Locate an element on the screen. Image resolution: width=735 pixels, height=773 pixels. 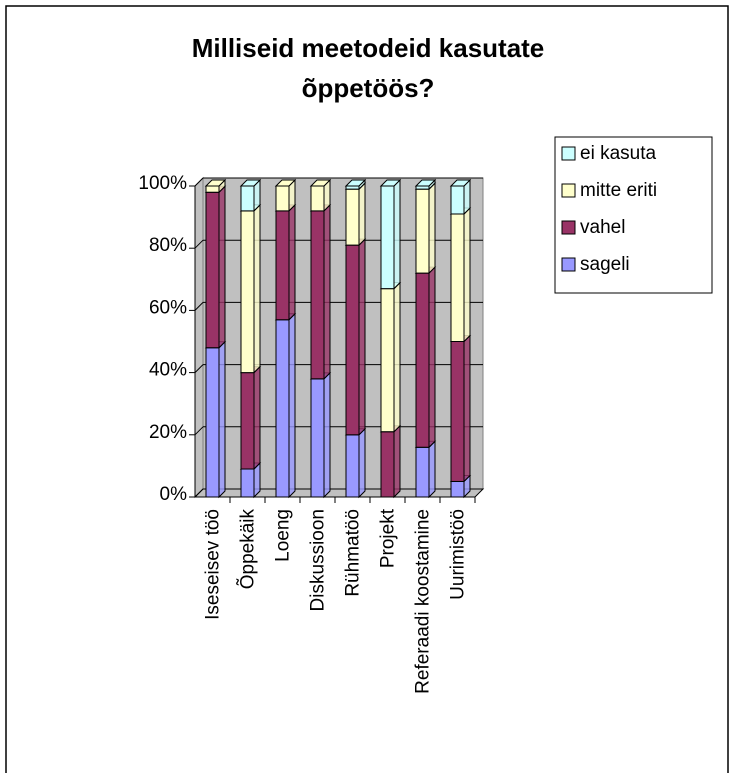
x-tick-label: Loeng is located at coordinates (283, 535).